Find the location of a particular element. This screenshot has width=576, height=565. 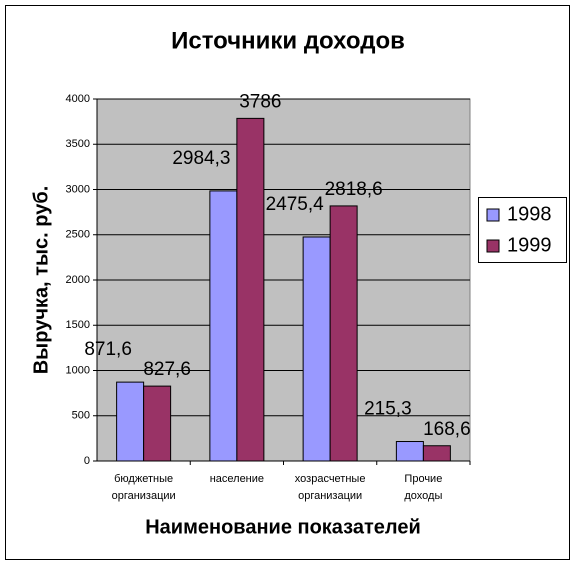

x-tick-label: население is located at coordinates (237, 479).